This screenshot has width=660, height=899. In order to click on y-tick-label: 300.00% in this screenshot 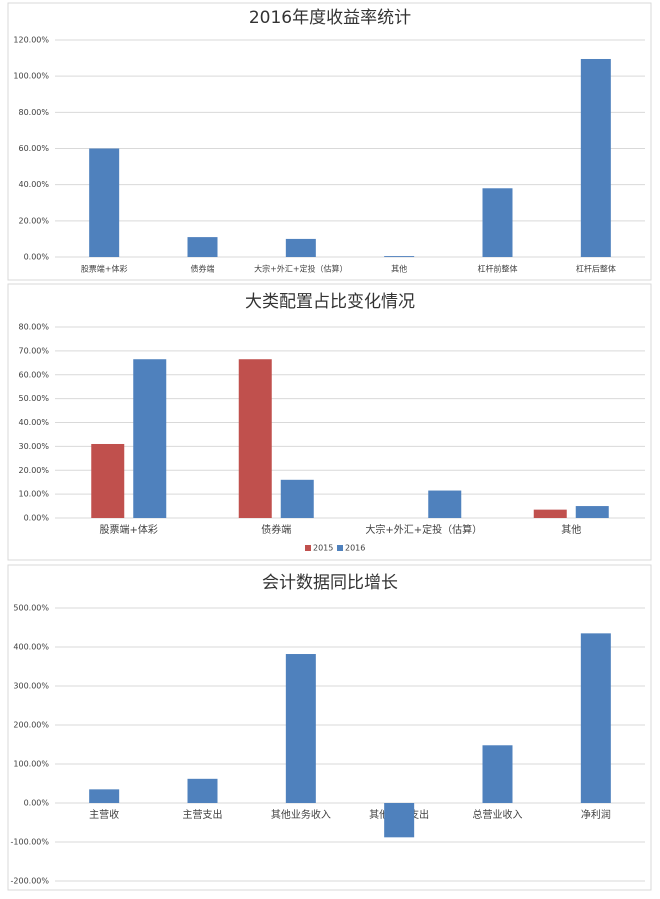, I will do `click(31, 686)`.